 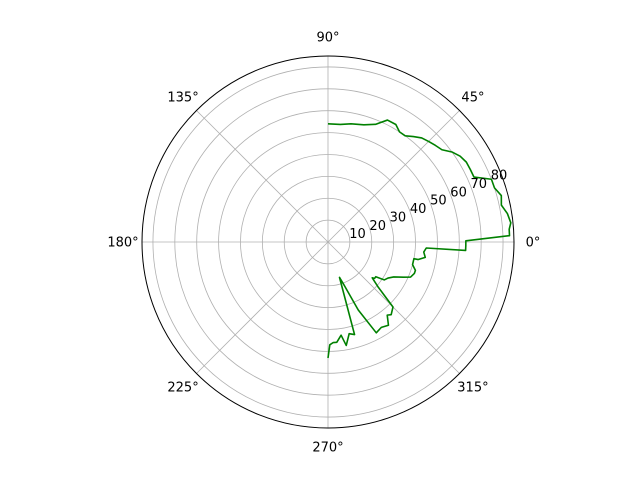 I want to click on r-tick-label: 20, so click(x=377, y=226).